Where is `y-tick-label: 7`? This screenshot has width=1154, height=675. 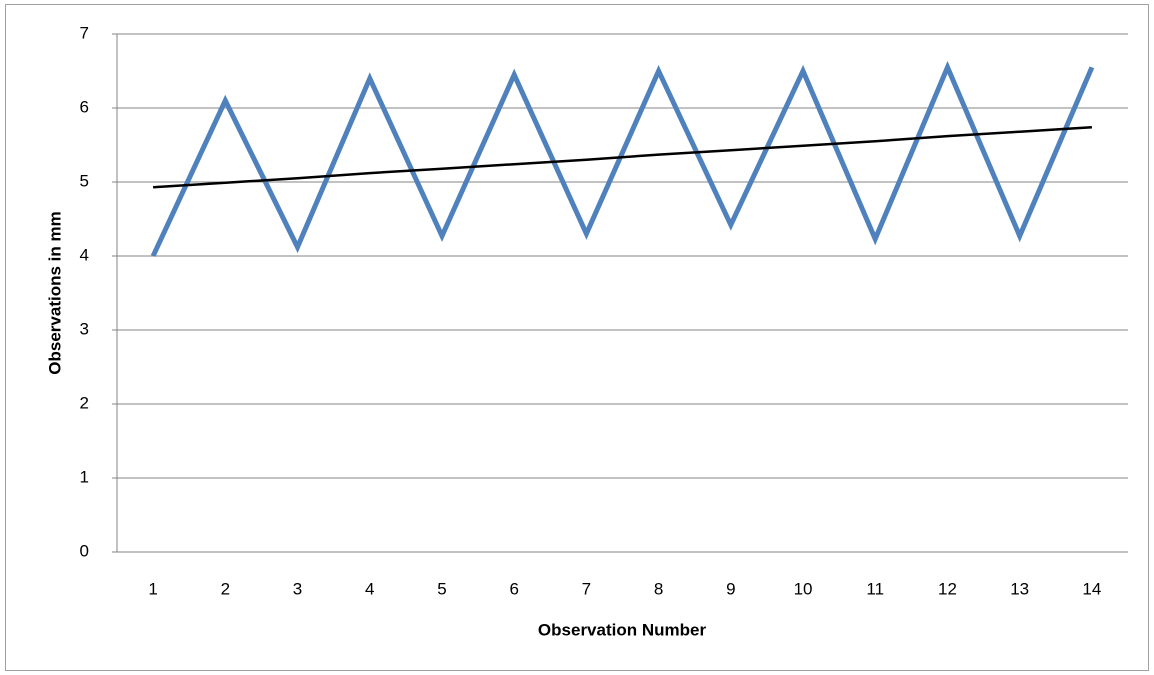 y-tick-label: 7 is located at coordinates (84, 32).